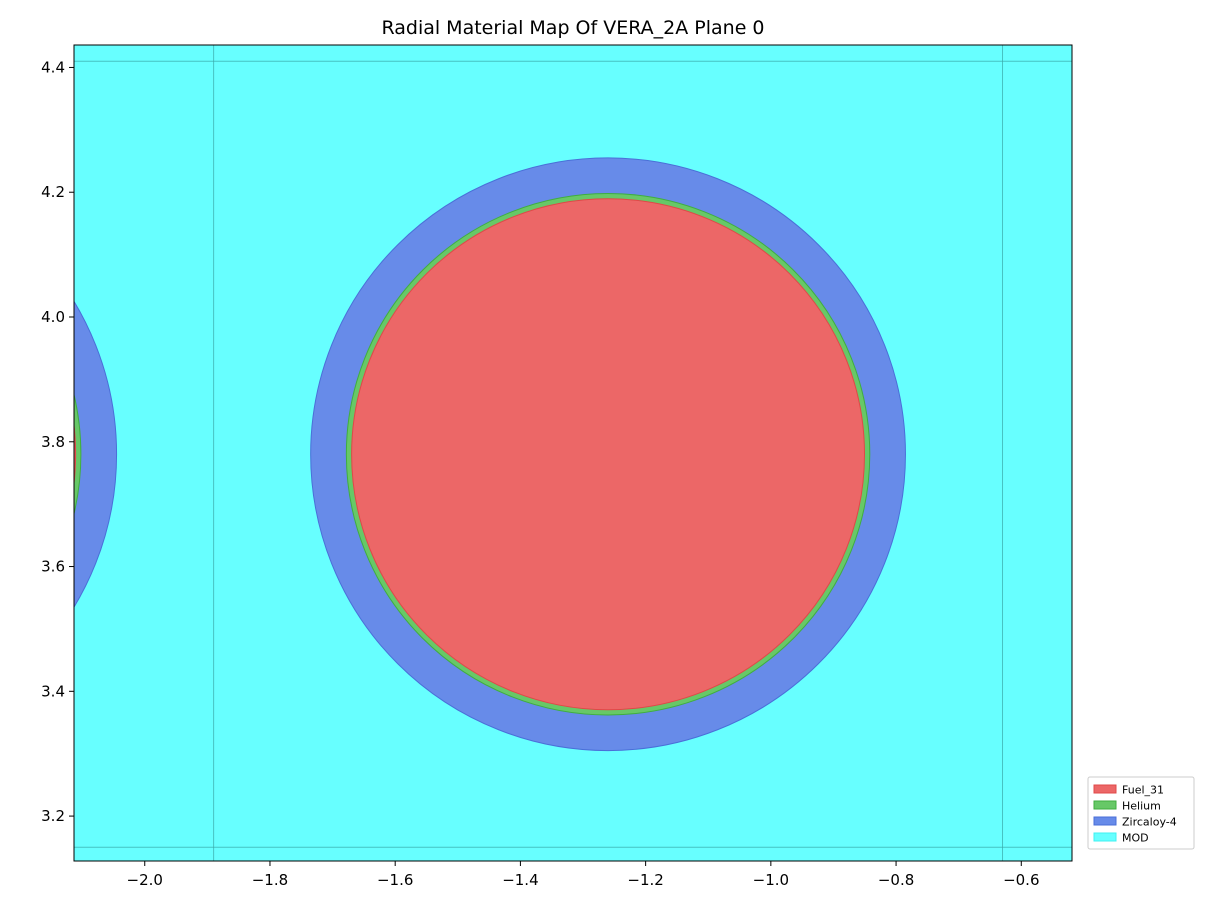 Image resolution: width=1232 pixels, height=922 pixels. Describe the element at coordinates (583, 875) in the screenshot. I see `x-axis: −2.0 −1.8 −1.6 −1.4 −1.2 −1.0 −0.8 −0.6` at that location.